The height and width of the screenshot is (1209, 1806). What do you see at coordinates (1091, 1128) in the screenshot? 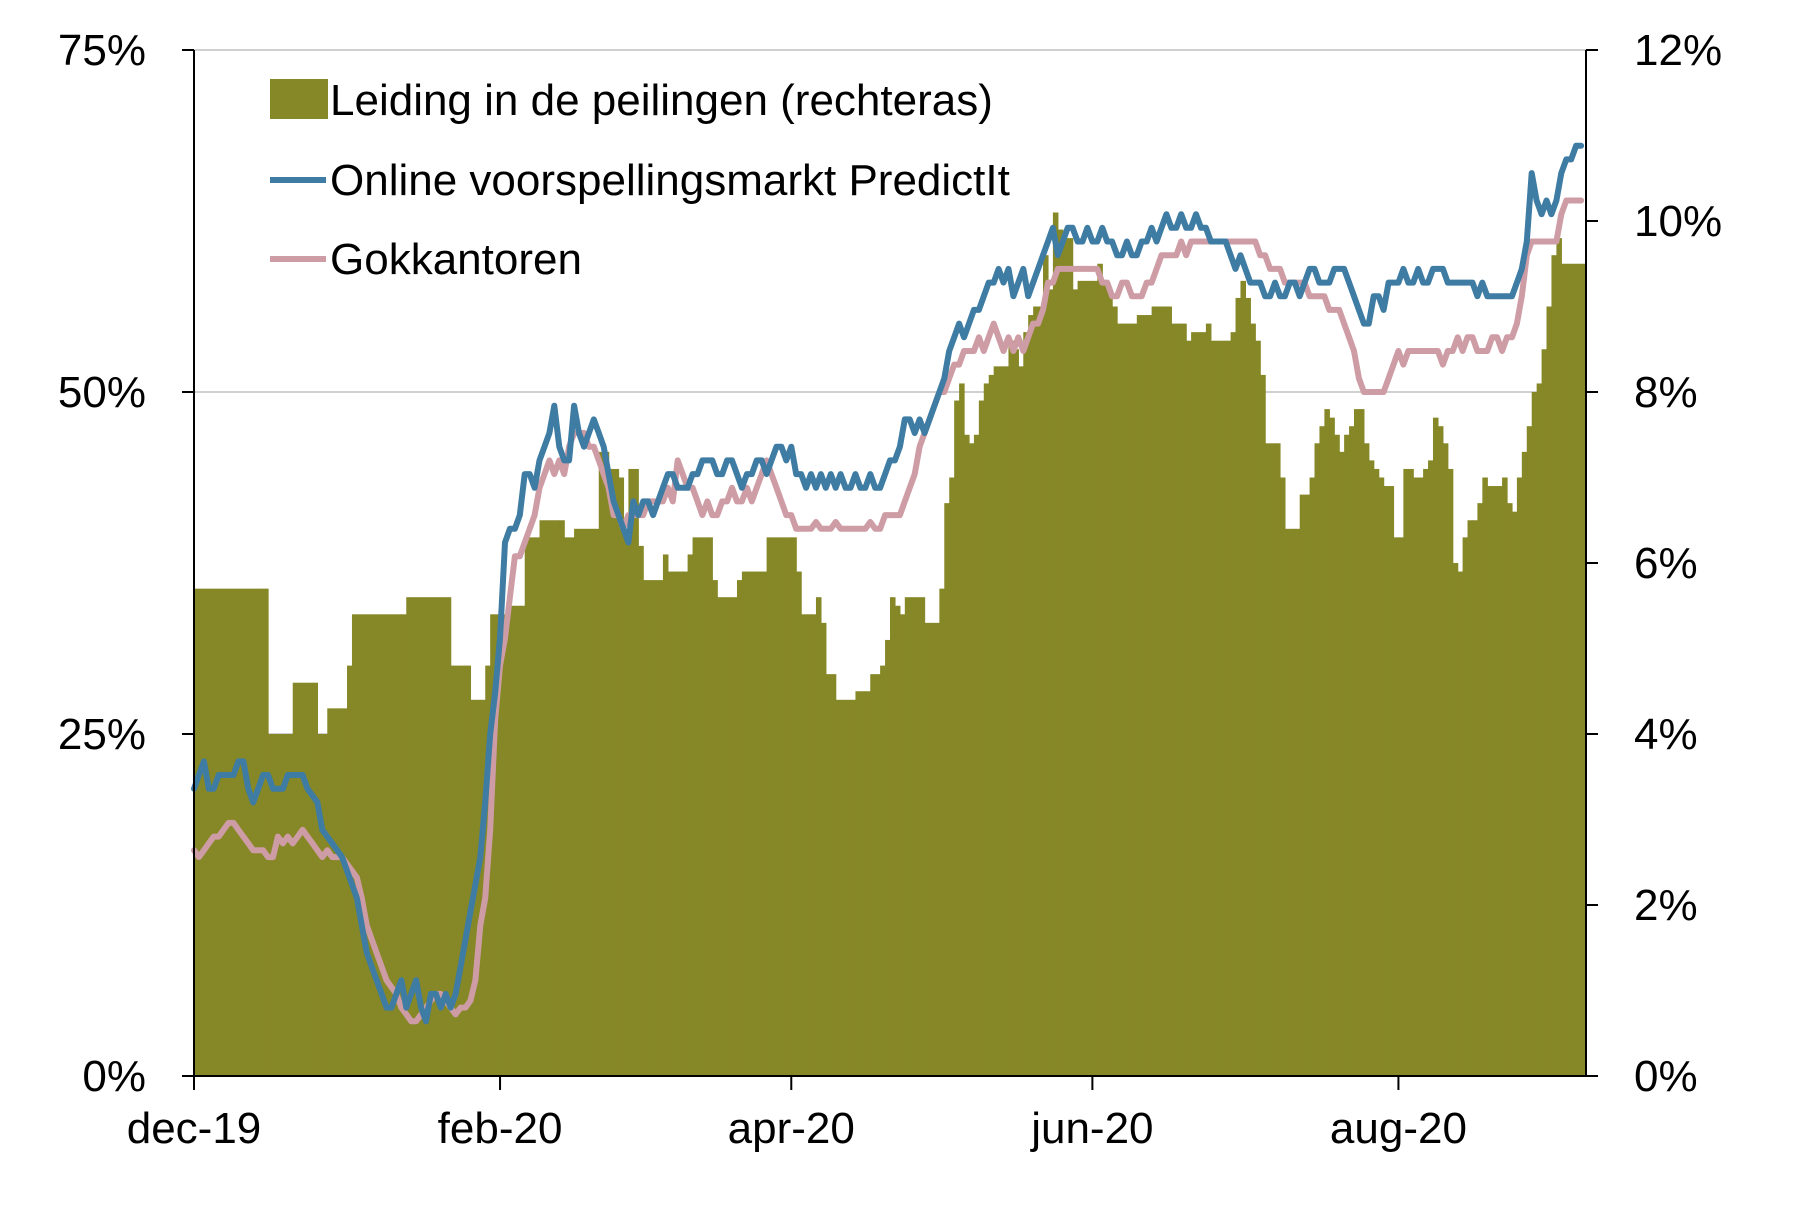
I see `x-tick-label: jun-20` at bounding box center [1091, 1128].